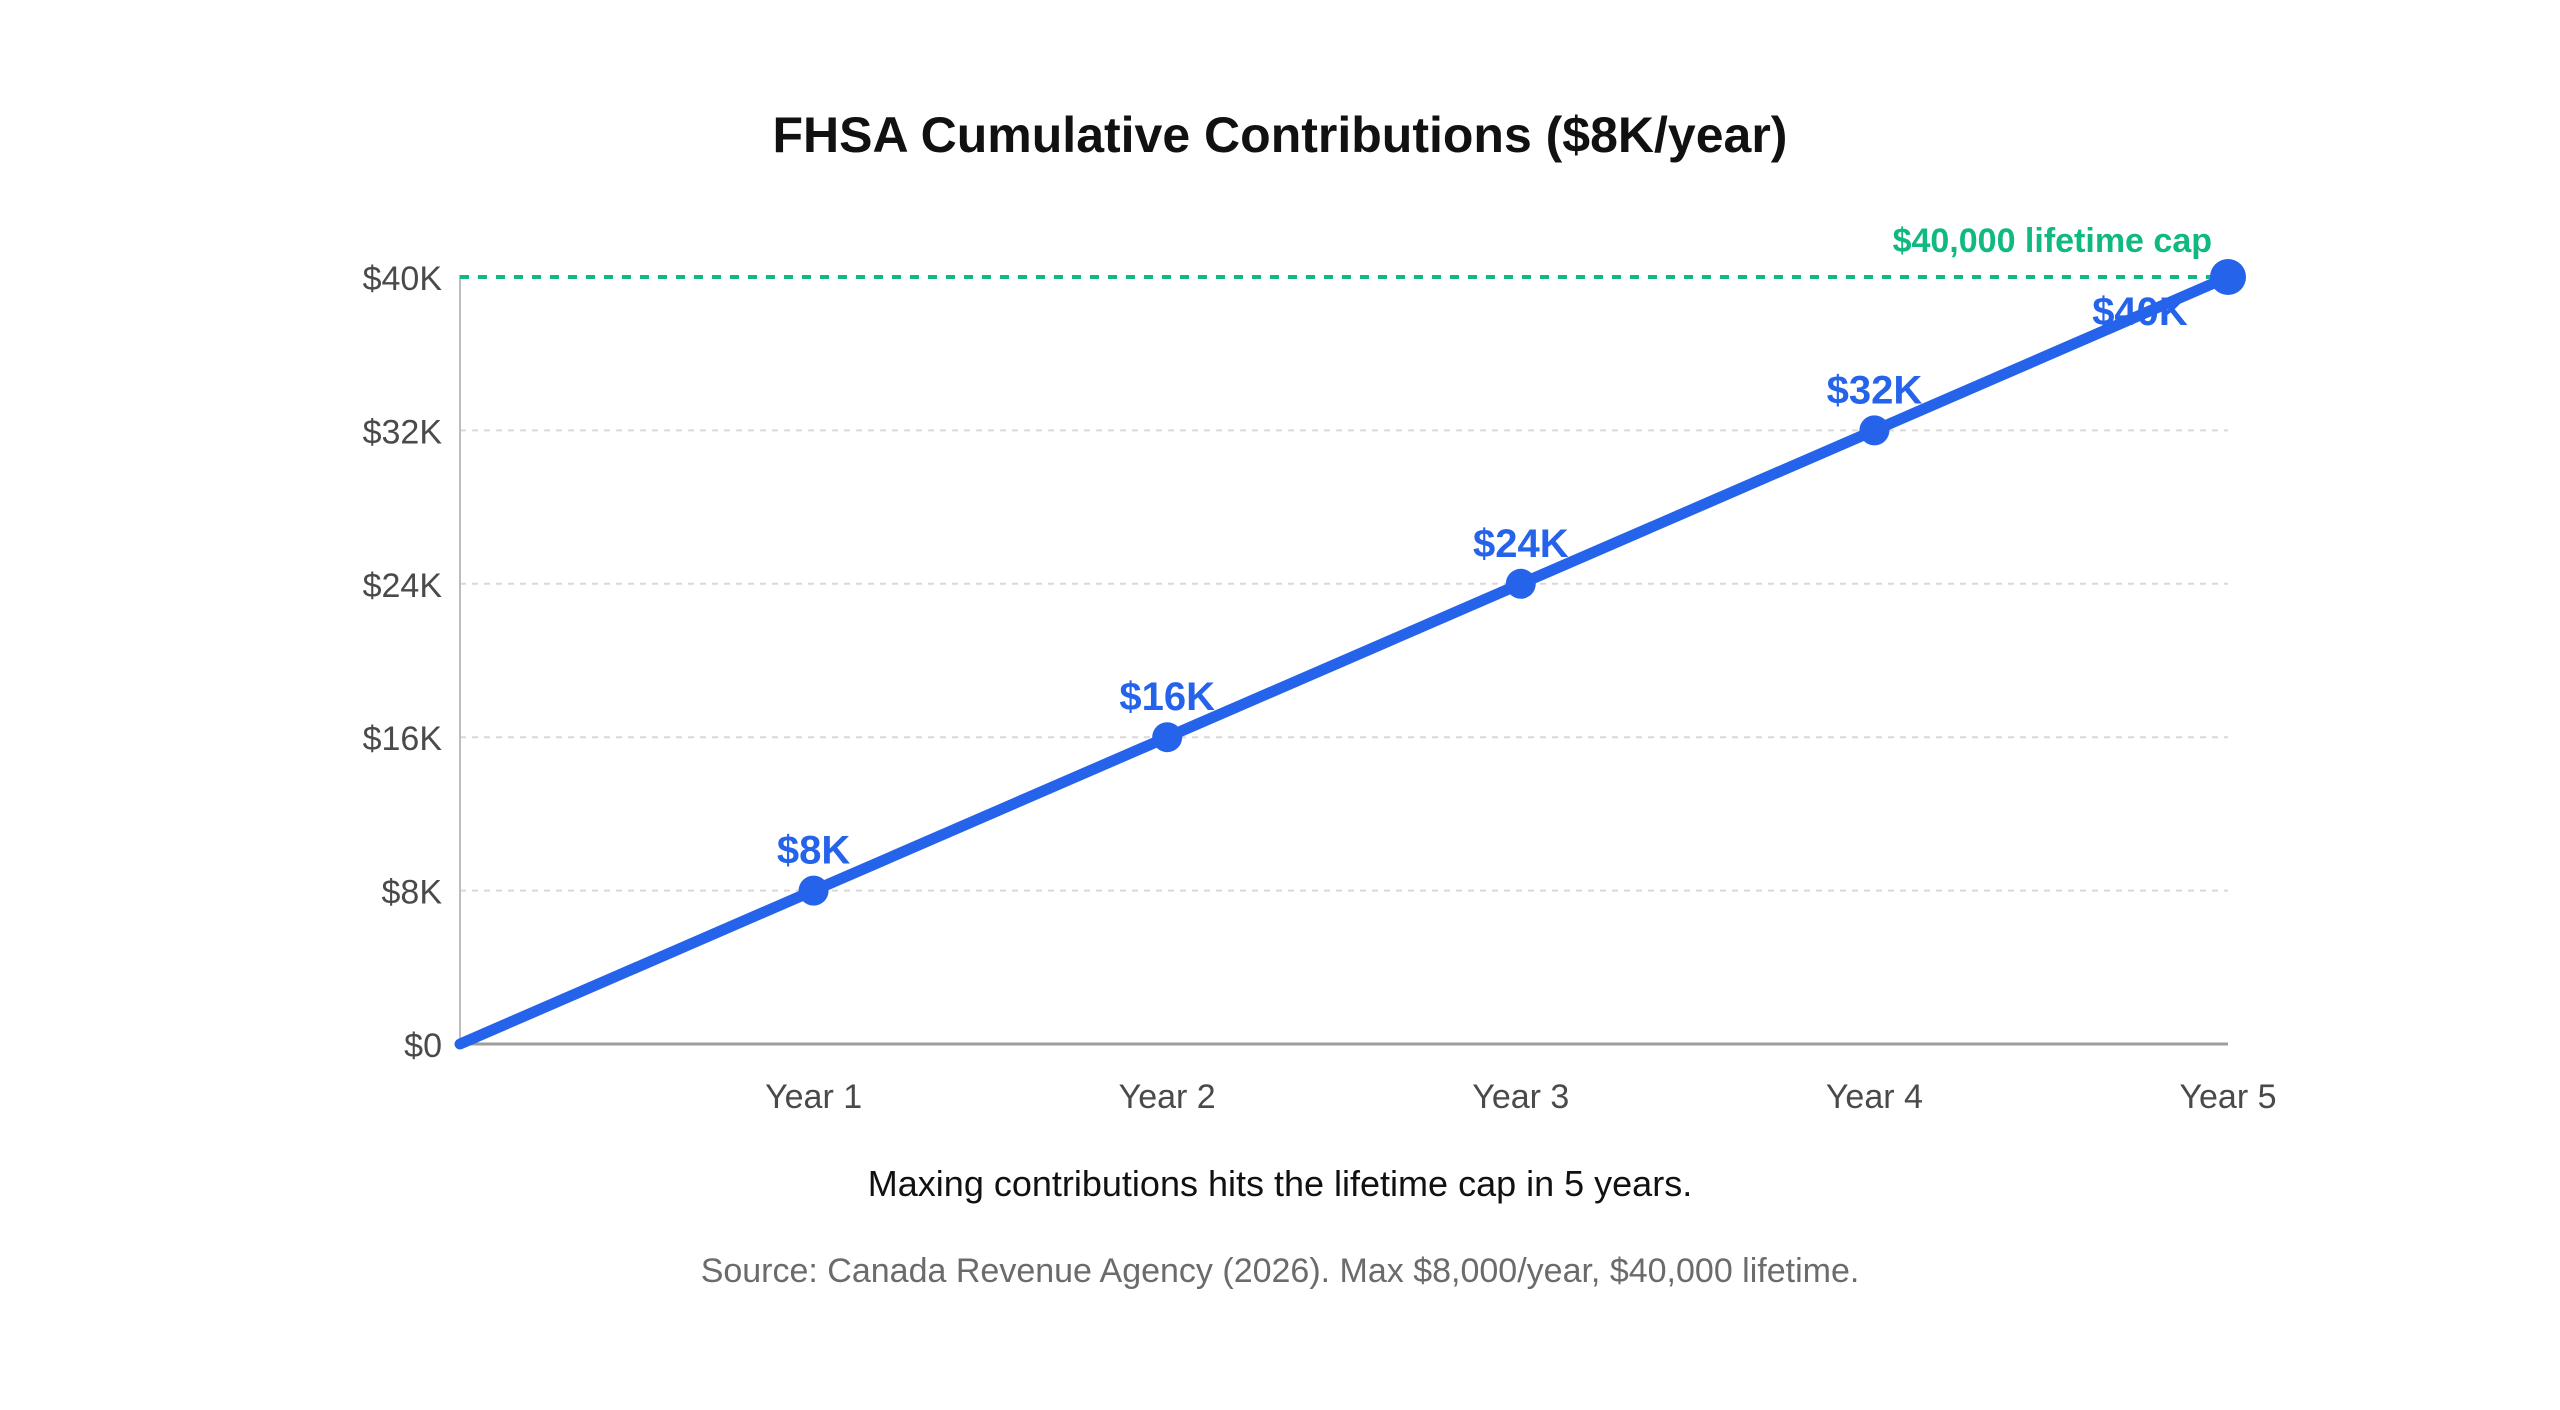  I want to click on lifetime-cap-label: $40,000 lifetime cap, so click(2052, 241).